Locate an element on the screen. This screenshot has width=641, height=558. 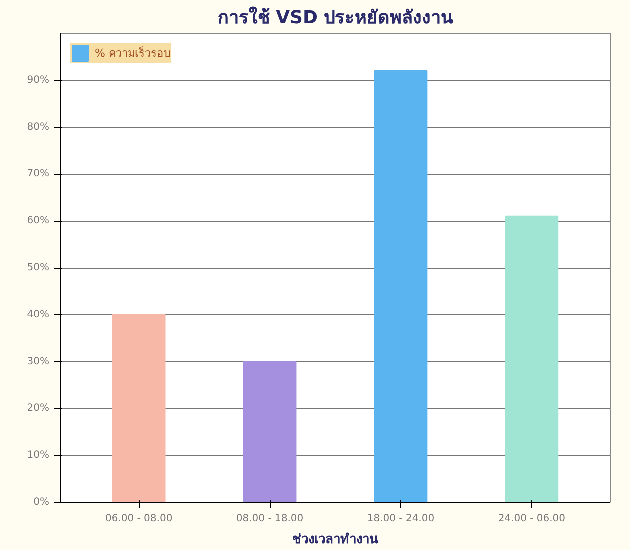
x-tick-label: 06.00 - 08.00 is located at coordinates (139, 519).